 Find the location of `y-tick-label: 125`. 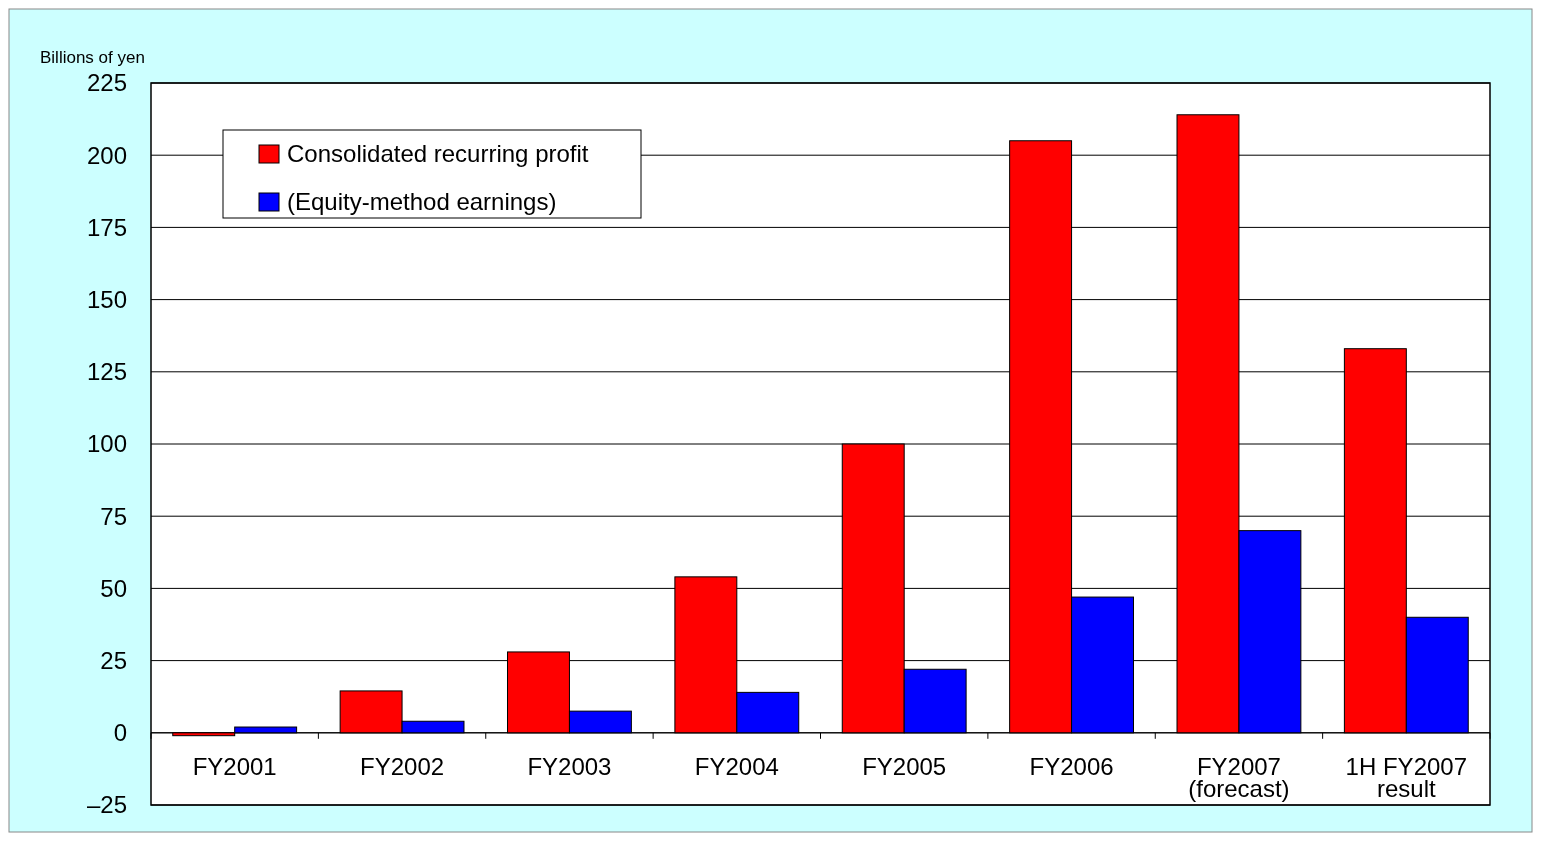

y-tick-label: 125 is located at coordinates (106, 372).